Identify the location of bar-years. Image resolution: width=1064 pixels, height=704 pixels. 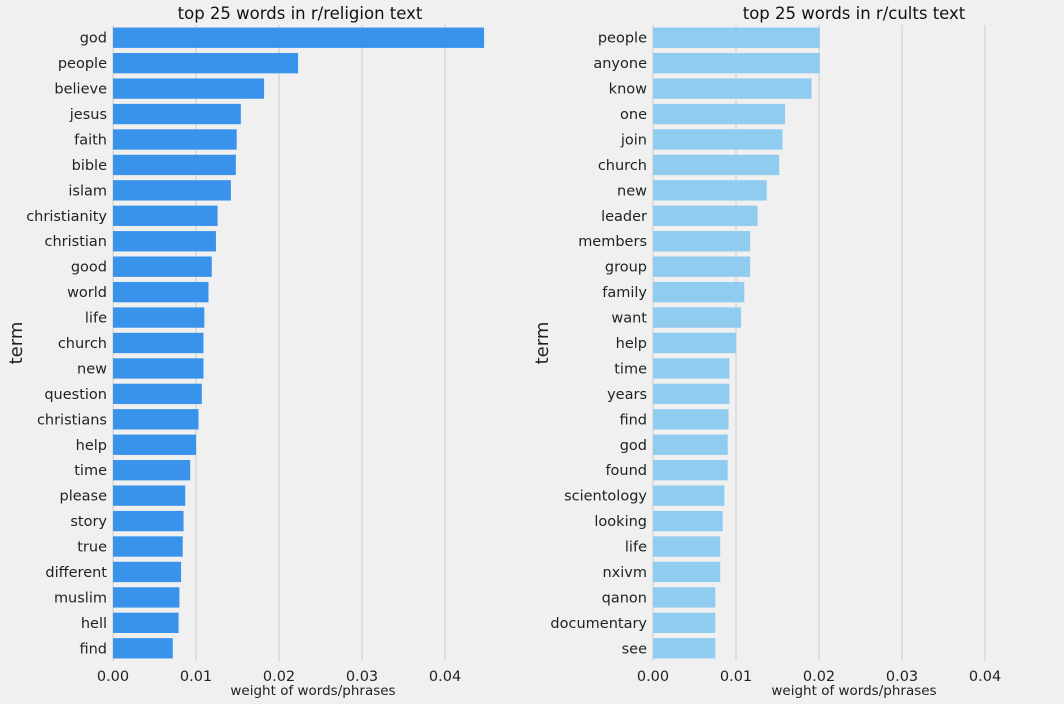
(691, 394).